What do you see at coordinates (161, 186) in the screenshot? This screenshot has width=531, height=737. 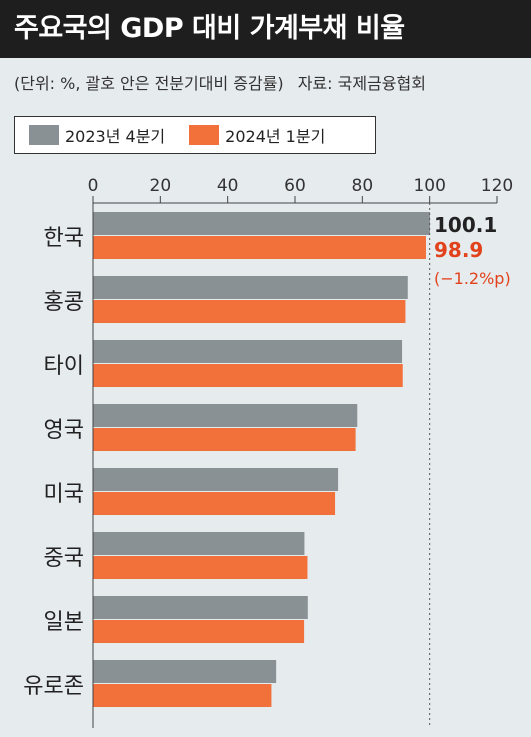 I see `x-tick-label: 20` at bounding box center [161, 186].